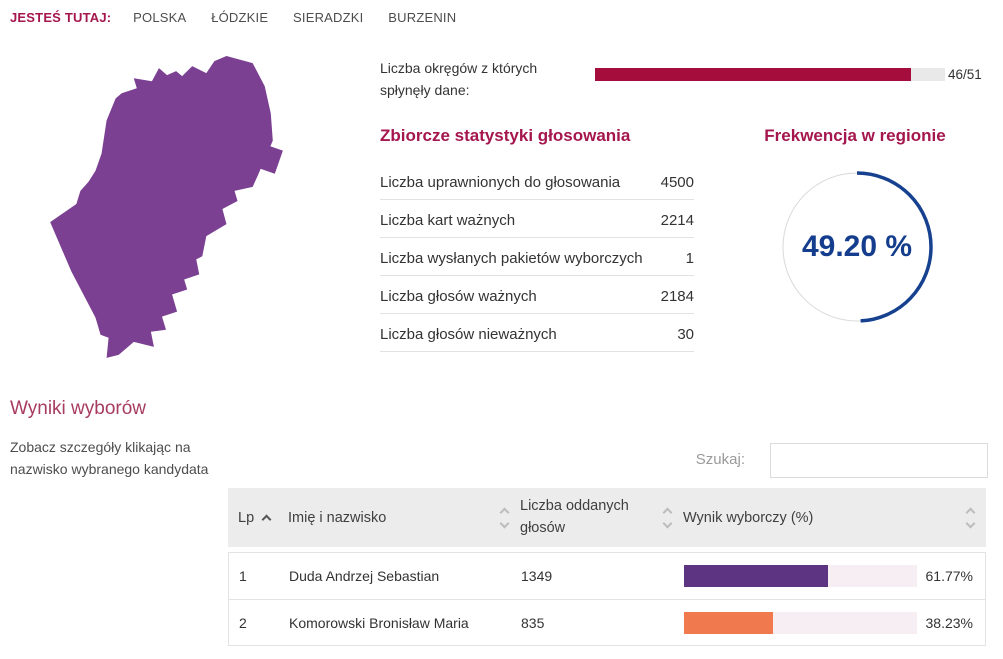 Image resolution: width=1003 pixels, height=659 pixels. I want to click on progress-bar-fill, so click(753, 74).